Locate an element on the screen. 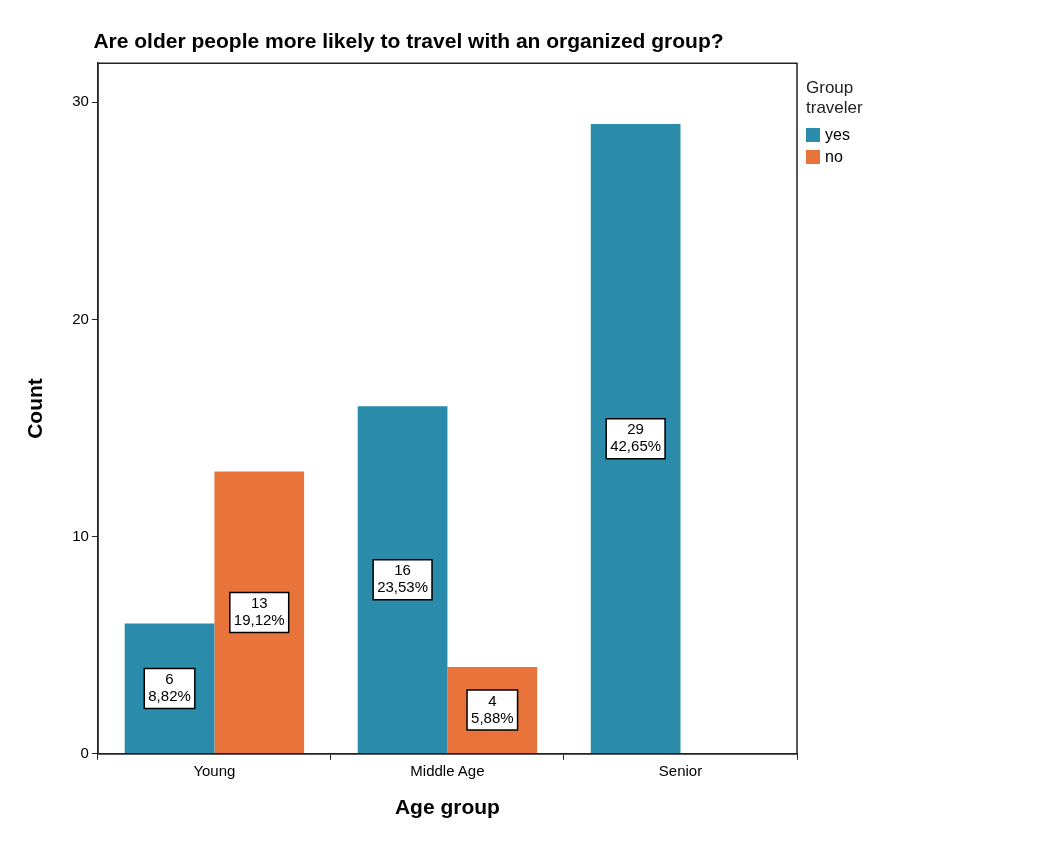 The height and width of the screenshot is (845, 1047). data-label: 29 42,65% is located at coordinates (636, 437).